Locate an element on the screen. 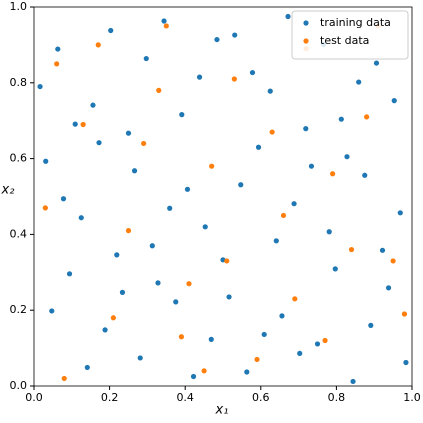 The width and height of the screenshot is (423, 423). x-tick-label: 0.6 is located at coordinates (261, 397).